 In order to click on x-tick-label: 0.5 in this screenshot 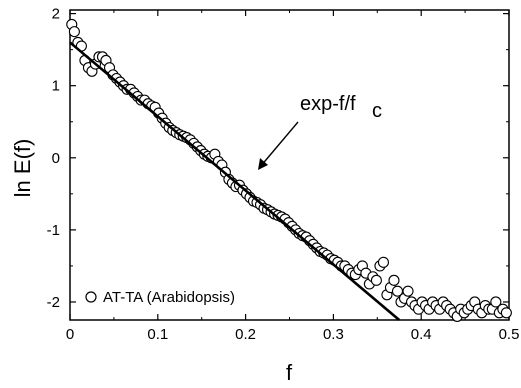, I will do `click(509, 334)`.